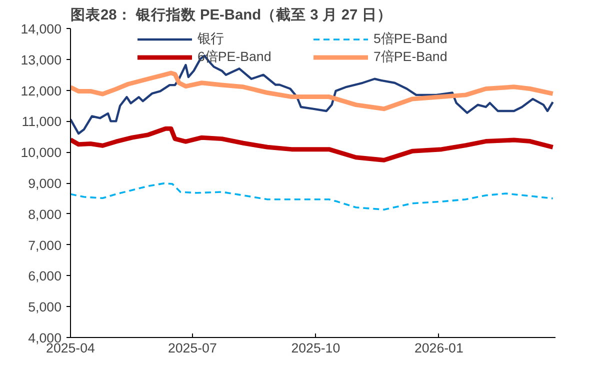  Describe the element at coordinates (41, 90) in the screenshot. I see `y-tick-label: 12,000` at that location.